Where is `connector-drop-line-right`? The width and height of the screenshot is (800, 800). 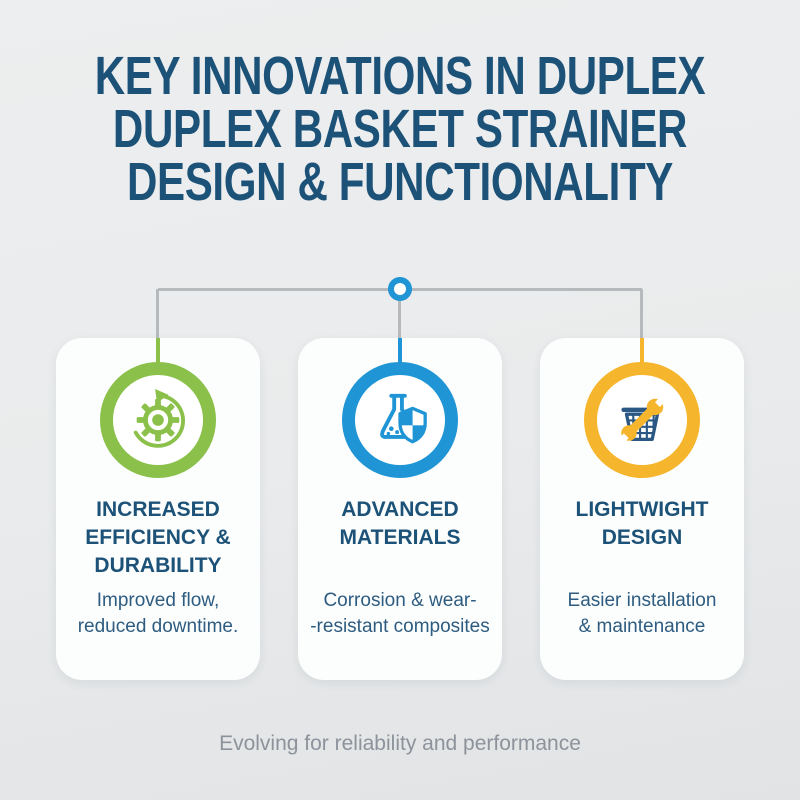
connector-drop-line-right is located at coordinates (641, 313).